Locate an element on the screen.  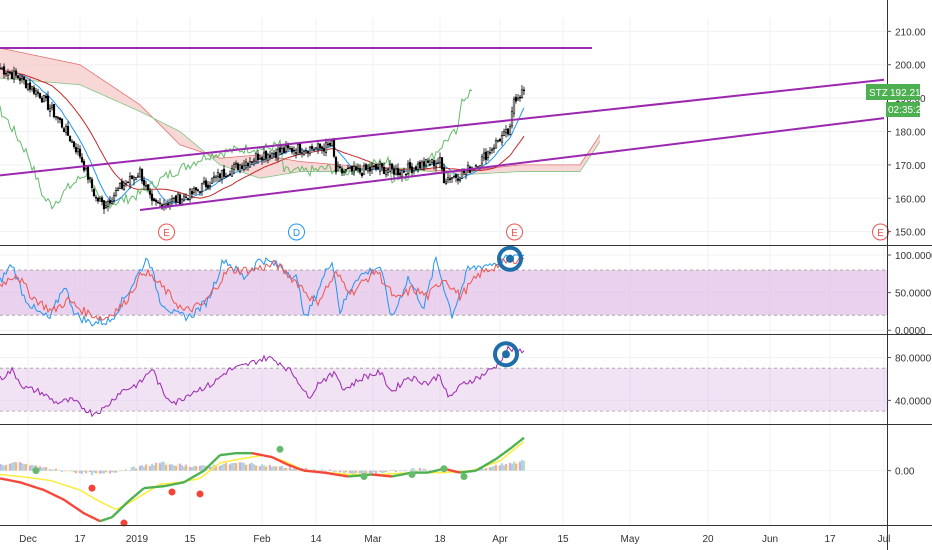
rsi-band is located at coordinates (443, 390).